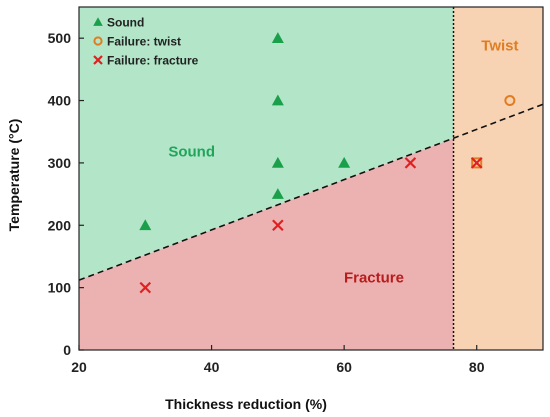  I want to click on region-twist, so click(498, 178).